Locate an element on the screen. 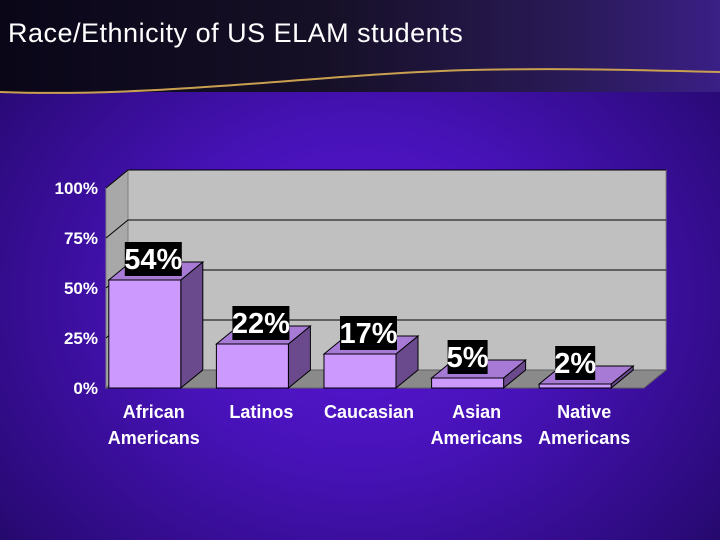  x-tick-label: Caucasian is located at coordinates (369, 412).